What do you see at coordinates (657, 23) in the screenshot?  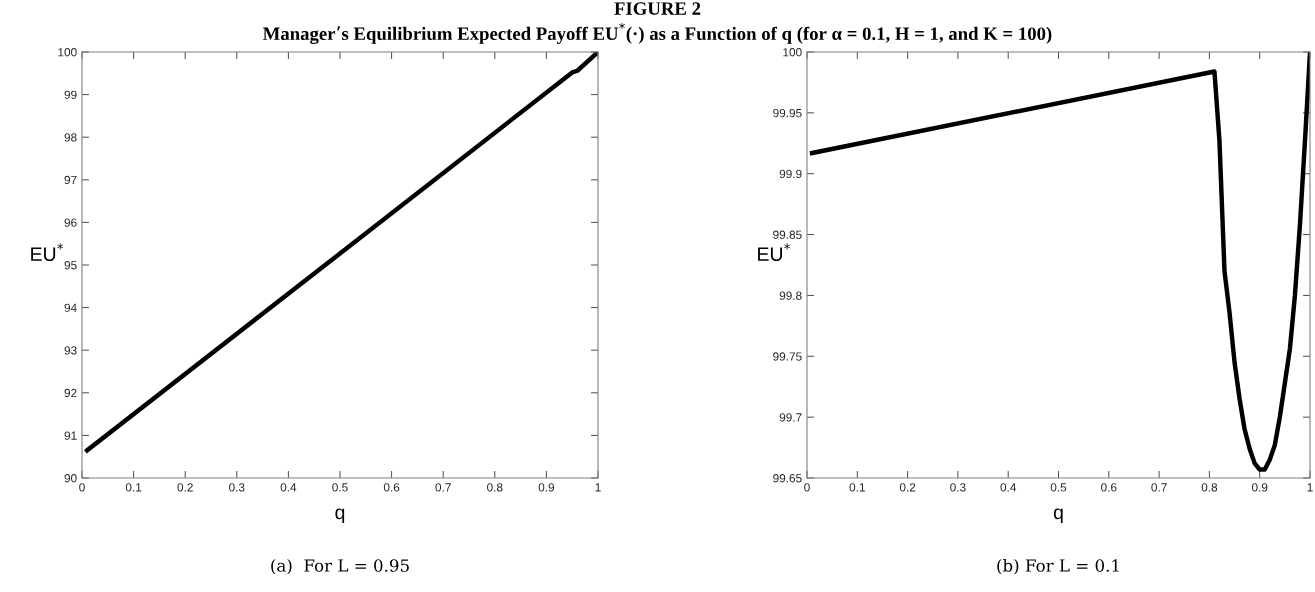 I see `text: FIGURE 2 Manager’s Equilibrium Expected Payoff EU$^{*}$(·) as a Function of q (for α = 0.1, H = 1, and K = 100)` at bounding box center [657, 23].